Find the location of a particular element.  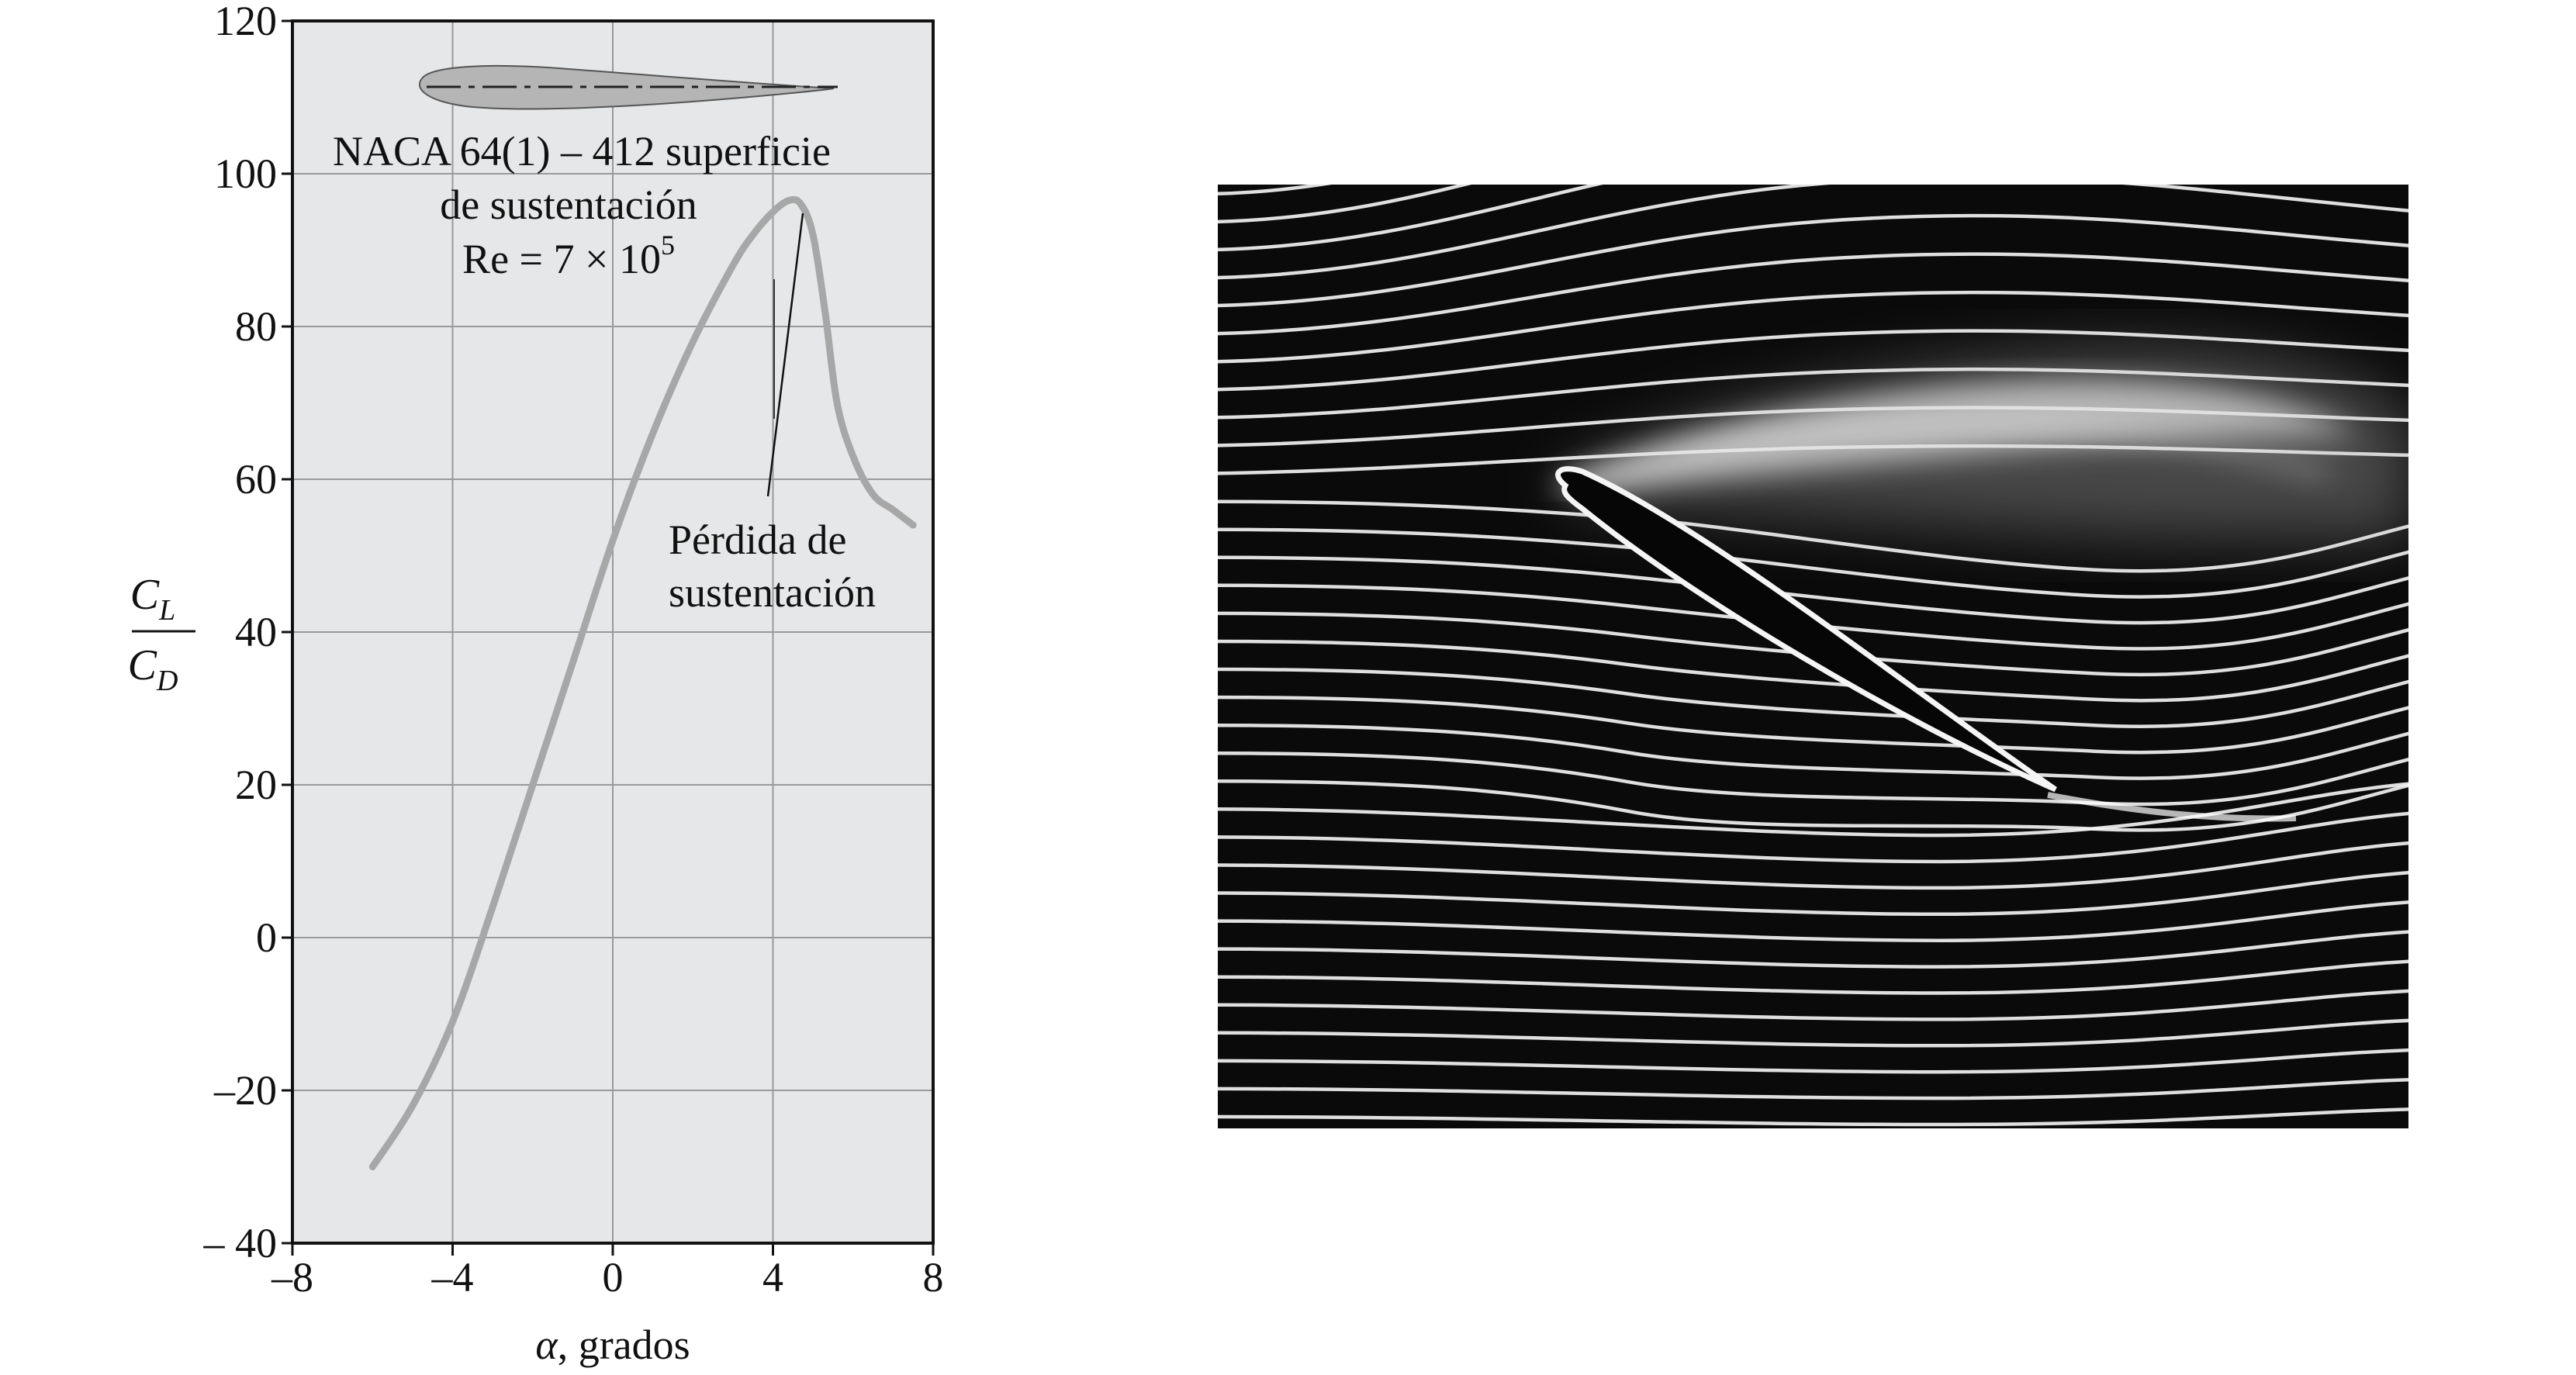

separated-wake is located at coordinates (1979, 584).